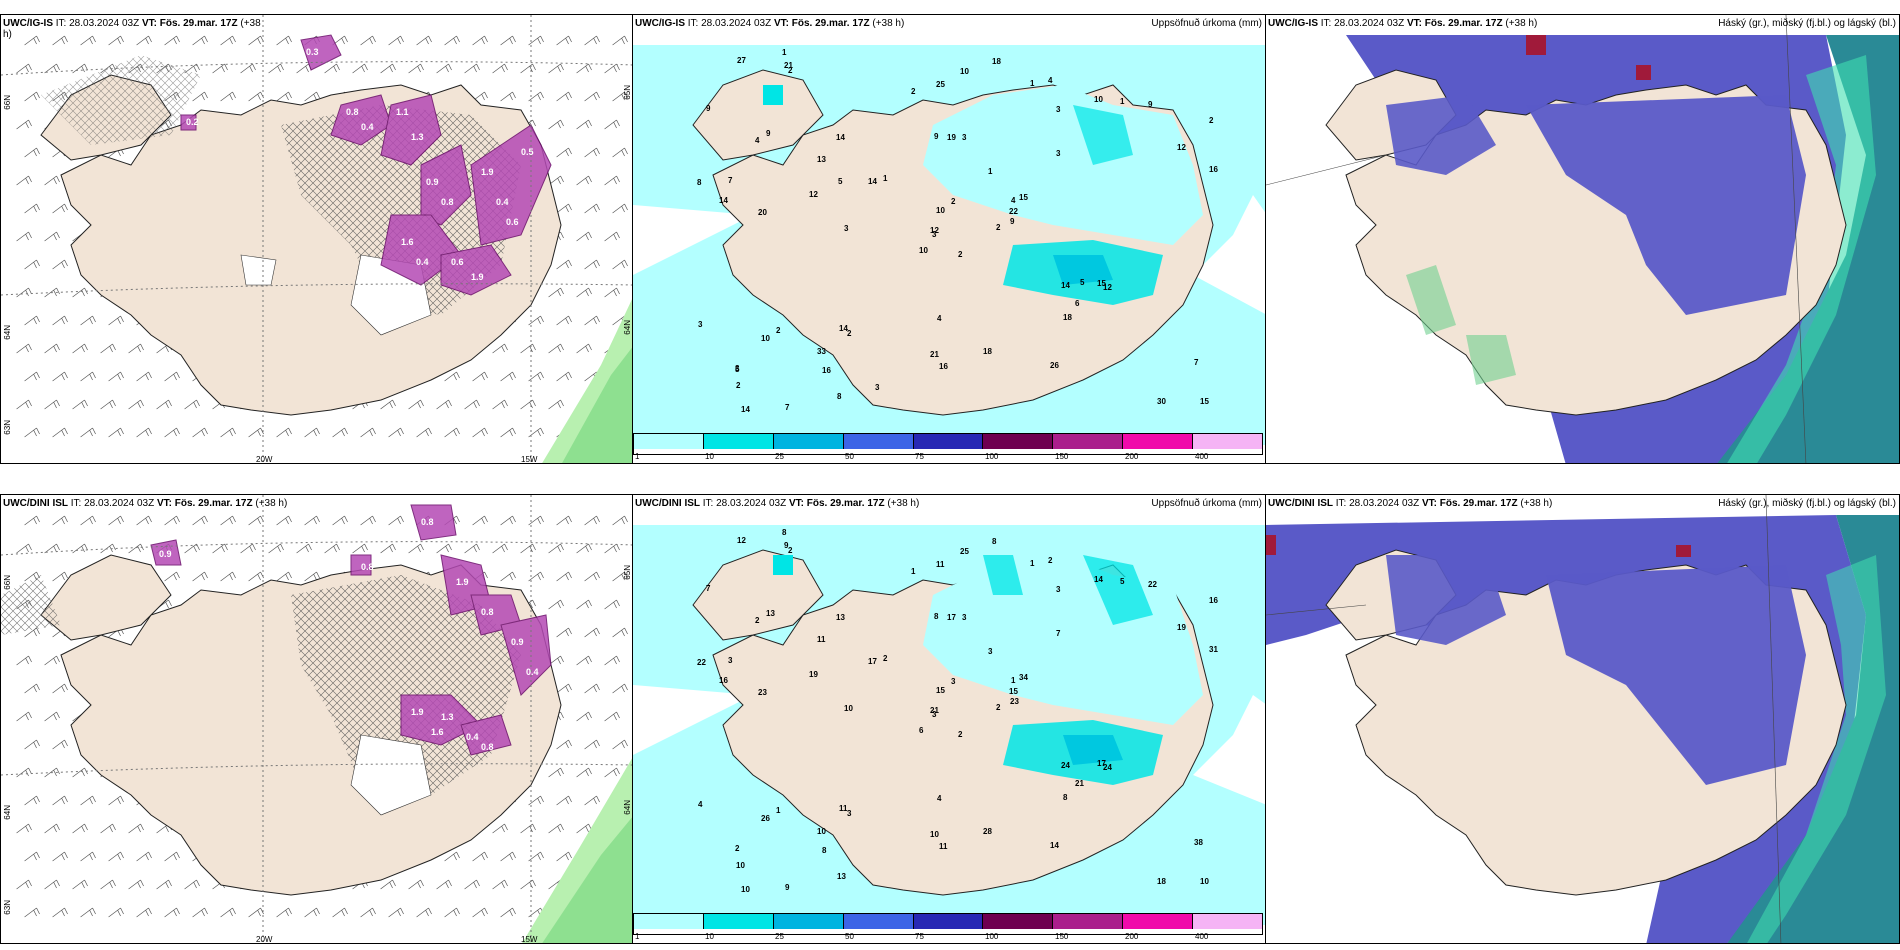  Describe the element at coordinates (919, 936) in the screenshot. I see `colorbar-tick: 75` at that location.